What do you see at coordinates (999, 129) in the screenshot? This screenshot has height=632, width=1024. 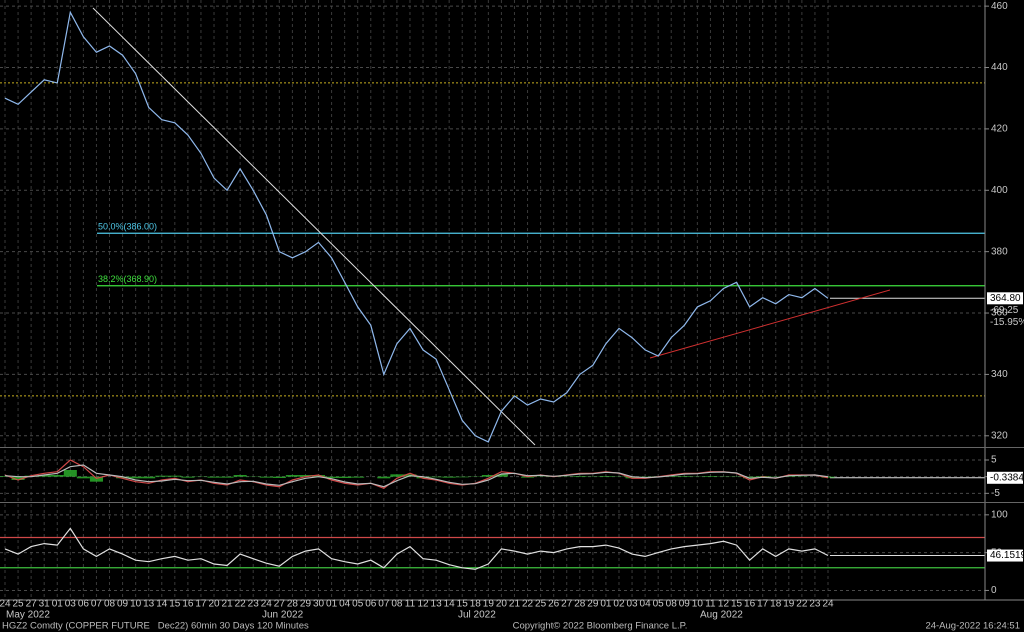 I see `y-tick-label: 420` at bounding box center [999, 129].